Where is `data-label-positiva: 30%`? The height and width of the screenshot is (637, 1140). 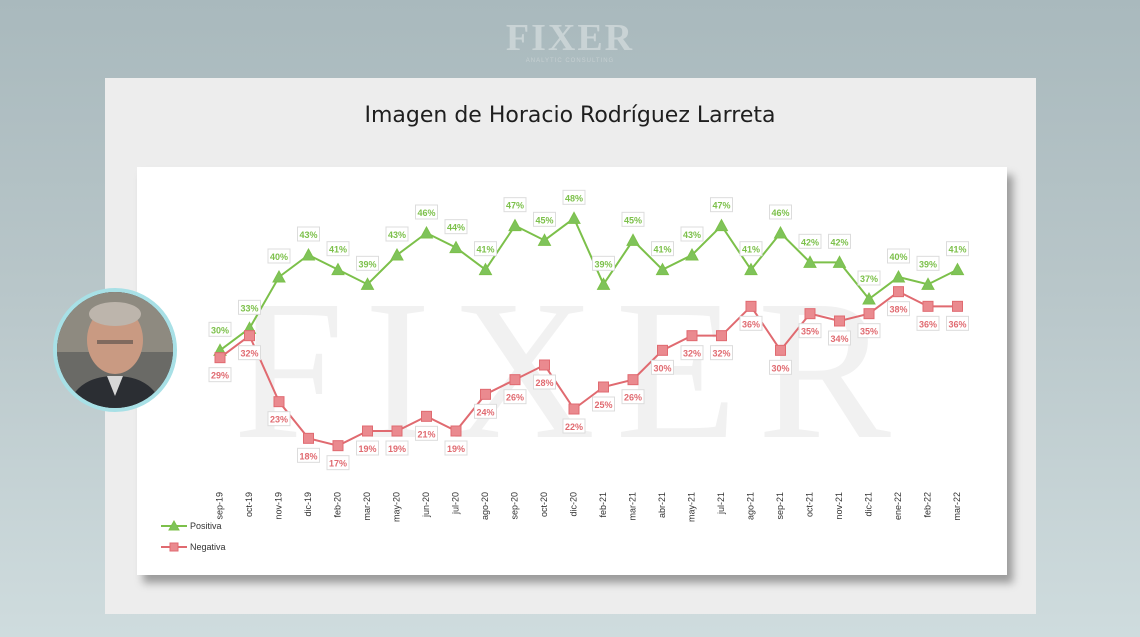 data-label-positiva: 30% is located at coordinates (220, 330).